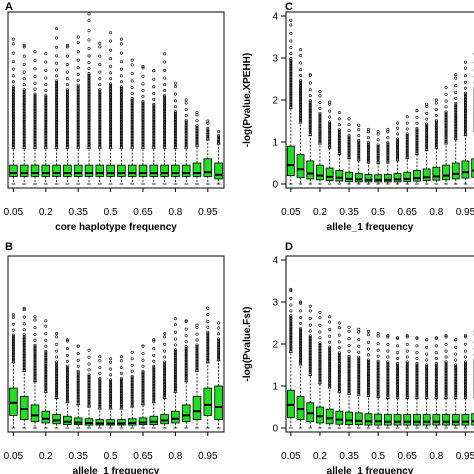 The width and height of the screenshot is (474, 474). Describe the element at coordinates (275, 17) in the screenshot. I see `y-tick-label: 4` at that location.